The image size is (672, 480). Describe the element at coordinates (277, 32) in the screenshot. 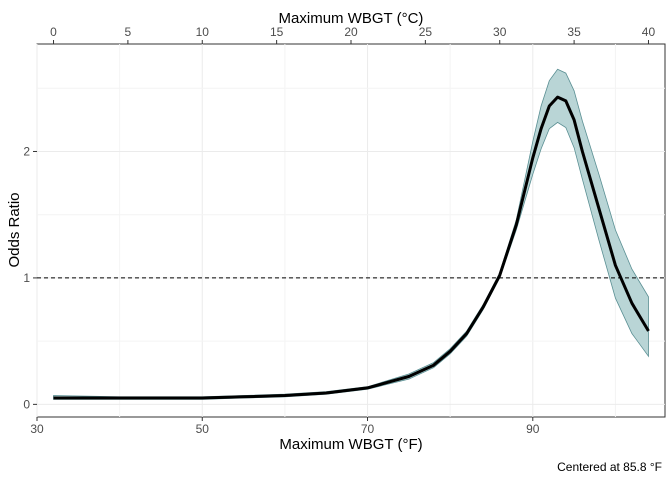

I see `x-tick-label-top: 15` at that location.